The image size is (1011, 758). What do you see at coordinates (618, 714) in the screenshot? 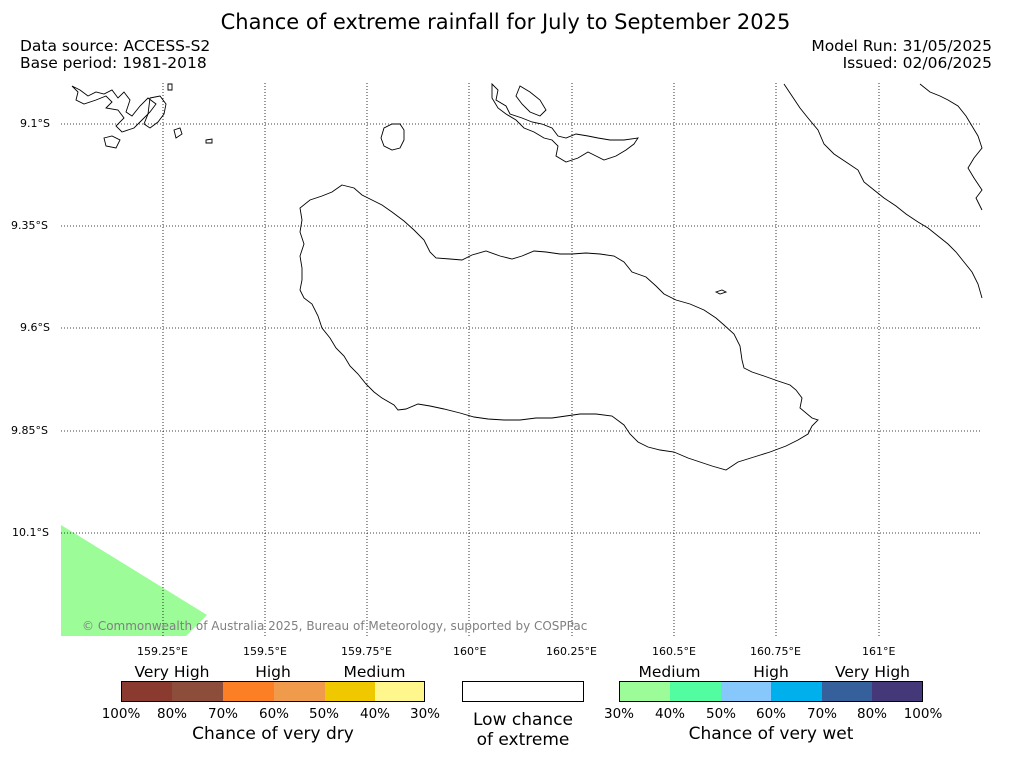
I see `wet-tick: 30%` at bounding box center [618, 714].